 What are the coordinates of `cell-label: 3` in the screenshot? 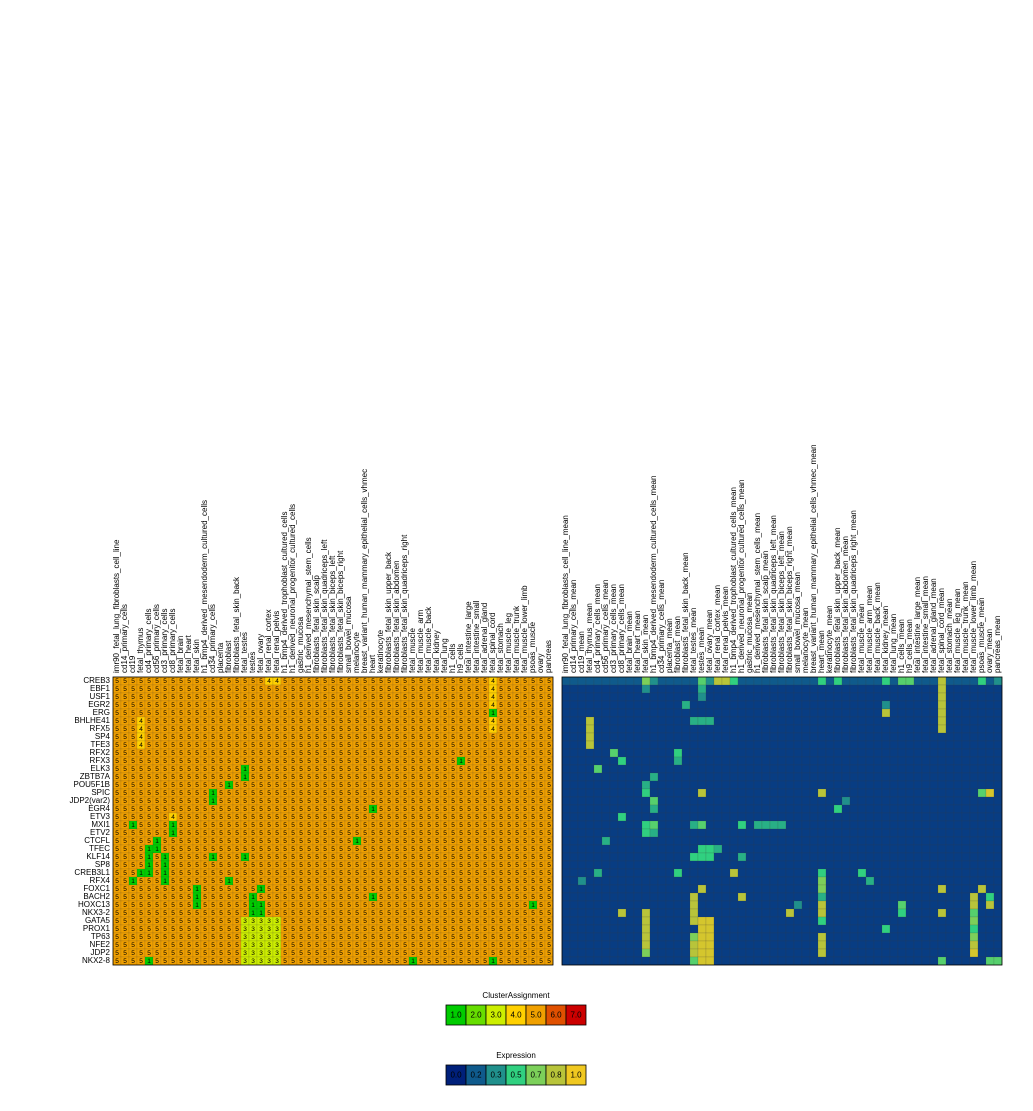 It's located at (277, 961).